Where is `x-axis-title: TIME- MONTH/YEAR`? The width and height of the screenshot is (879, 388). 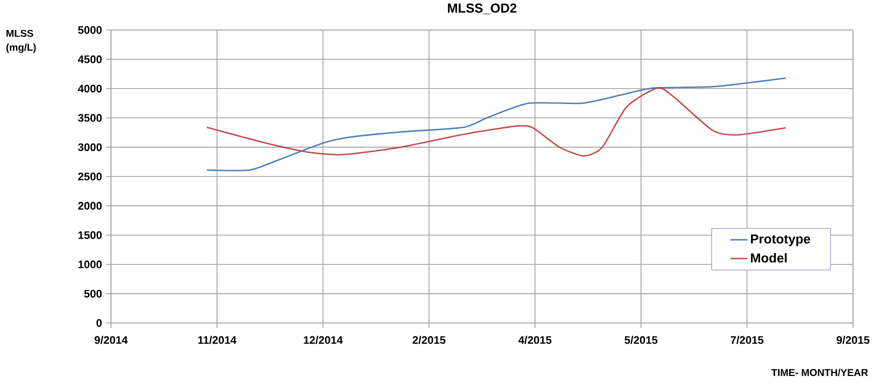
x-axis-title: TIME- MONTH/YEAR is located at coordinates (819, 372).